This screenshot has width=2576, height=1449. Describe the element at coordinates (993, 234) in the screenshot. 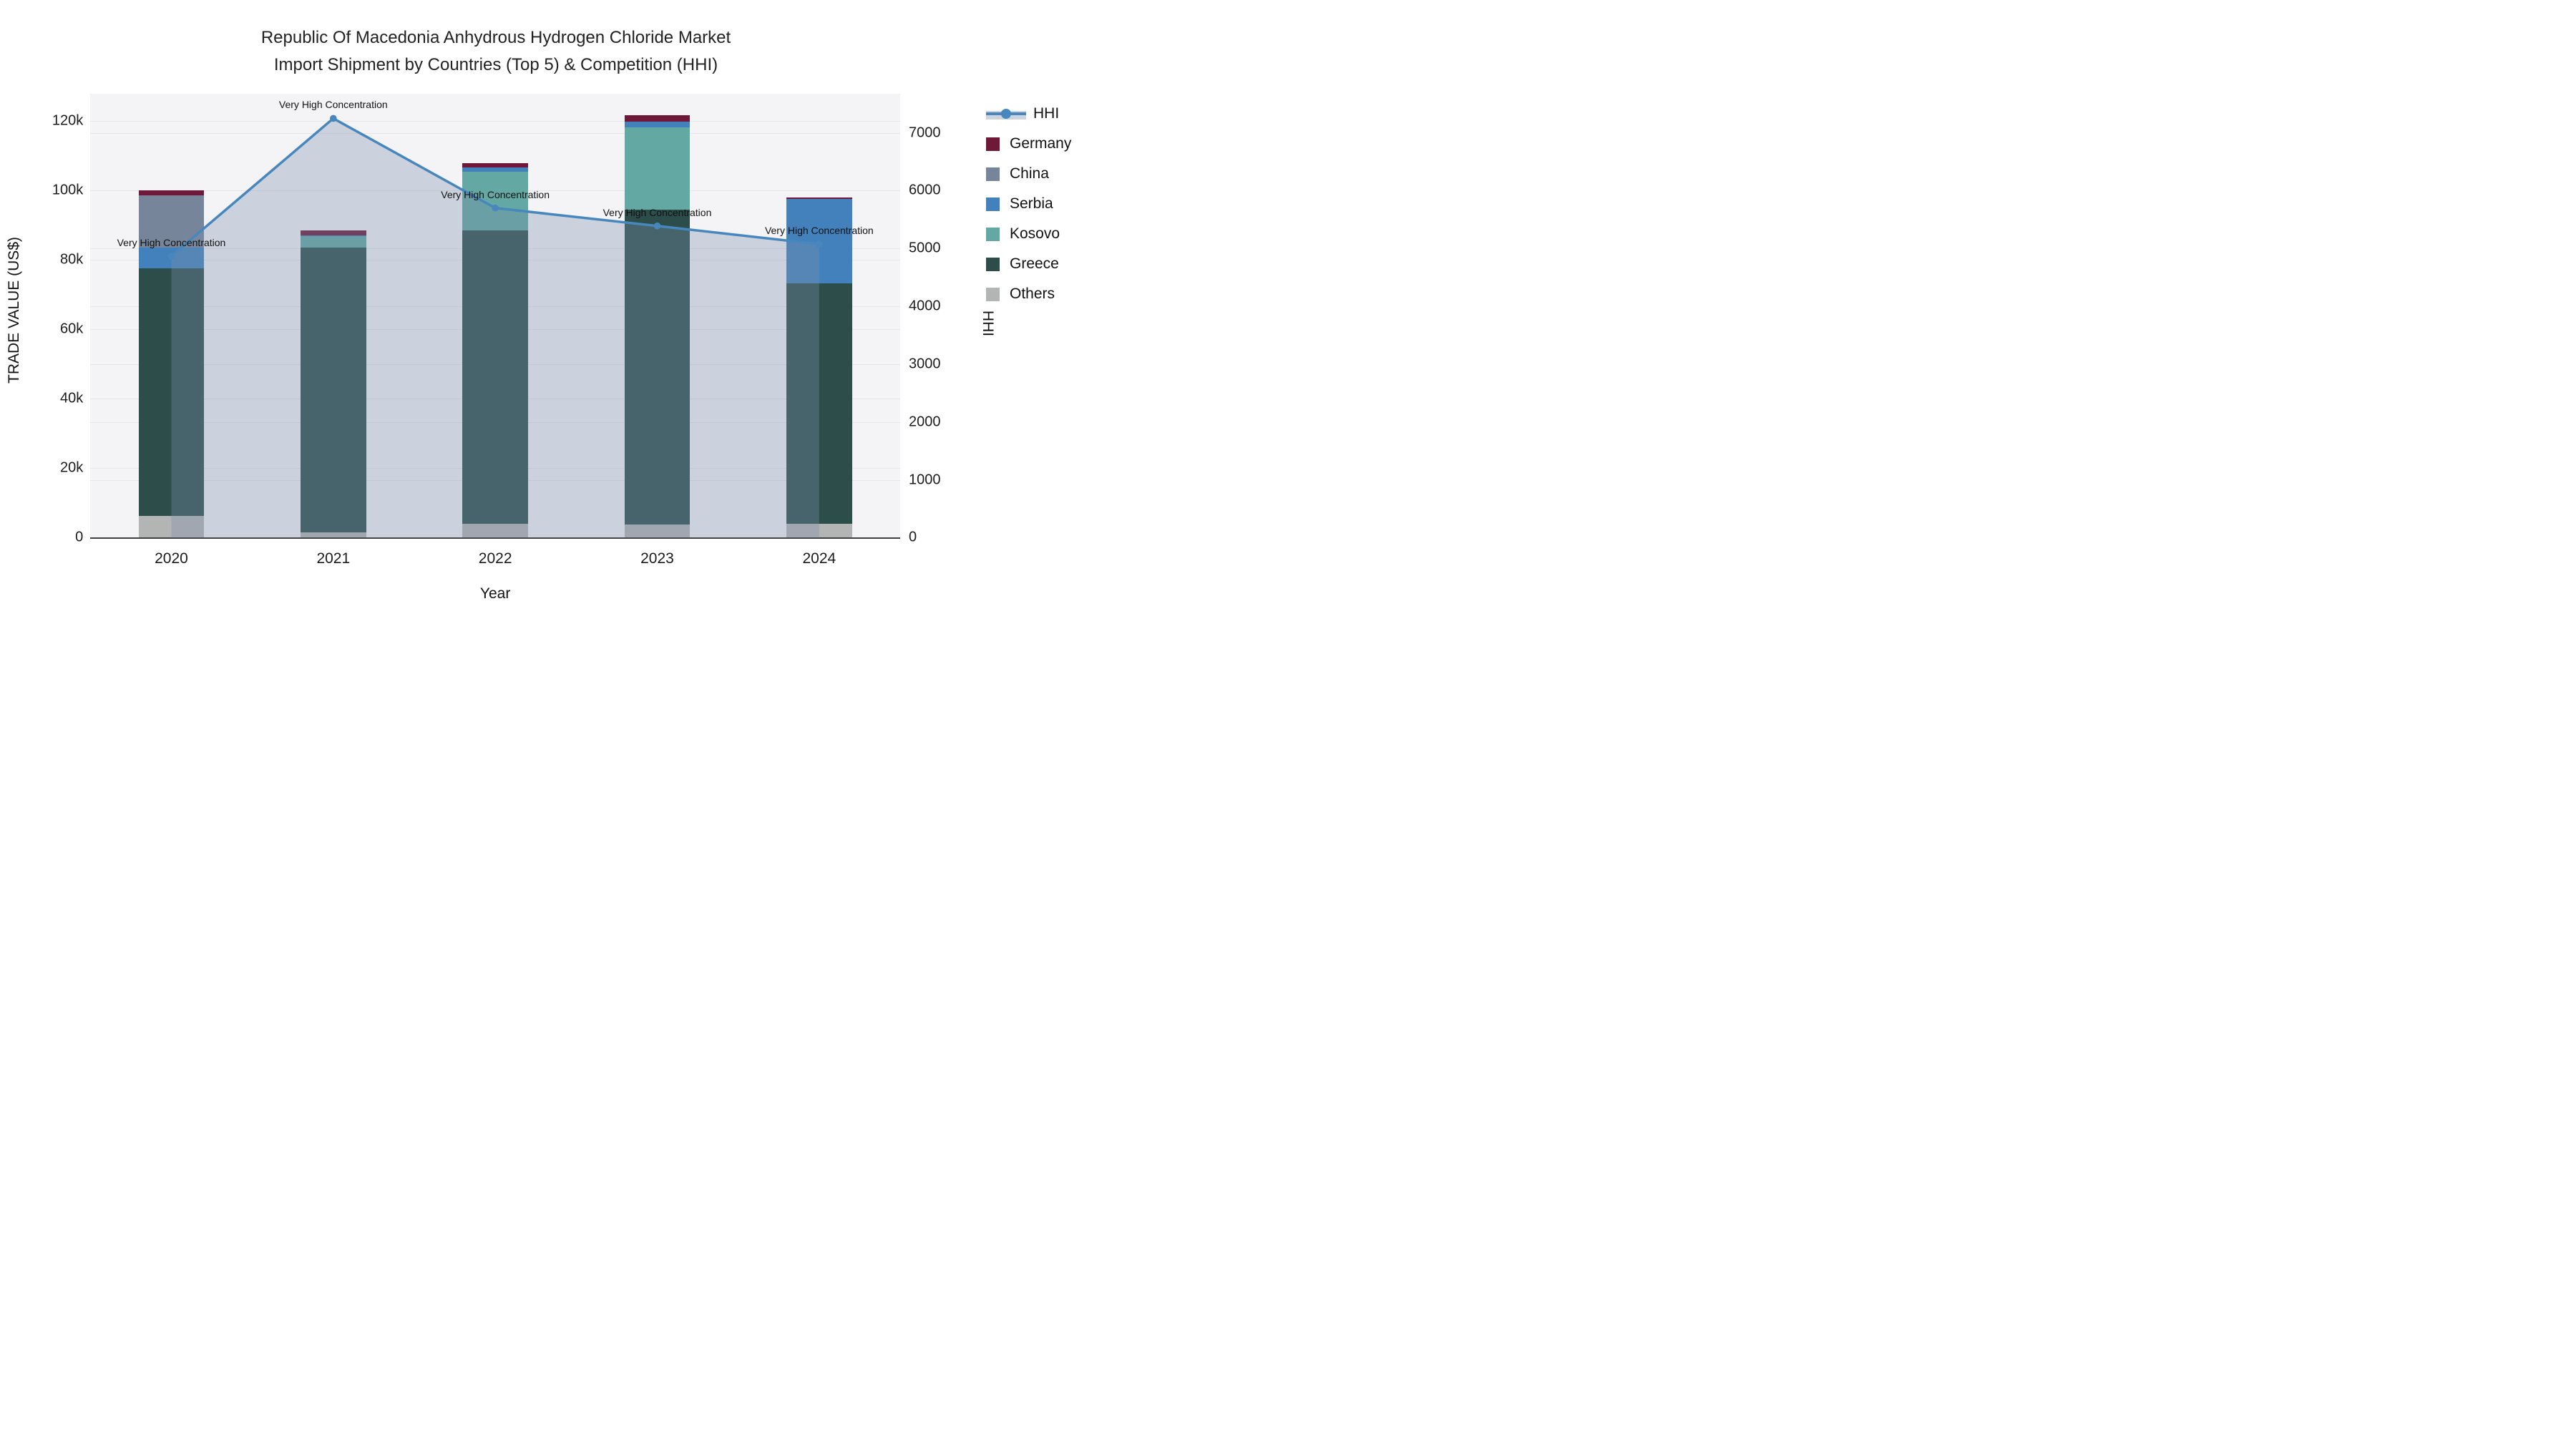

I see `legend-swatch-kosovo` at that location.